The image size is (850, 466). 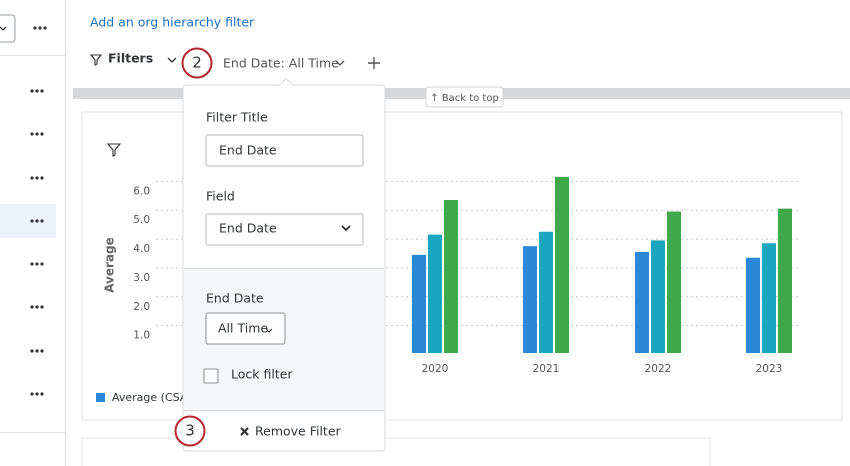 I want to click on chart-filter-icon, so click(x=114, y=150).